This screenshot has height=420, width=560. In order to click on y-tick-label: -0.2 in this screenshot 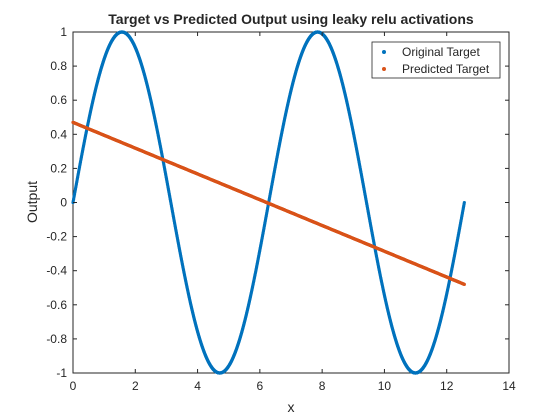, I will do `click(56, 237)`.